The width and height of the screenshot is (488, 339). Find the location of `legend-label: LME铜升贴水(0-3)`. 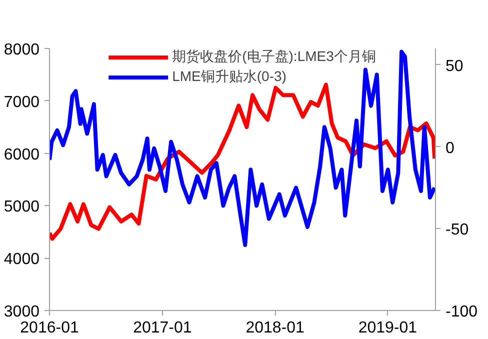

legend-label: LME铜升贴水(0-3) is located at coordinates (229, 77).